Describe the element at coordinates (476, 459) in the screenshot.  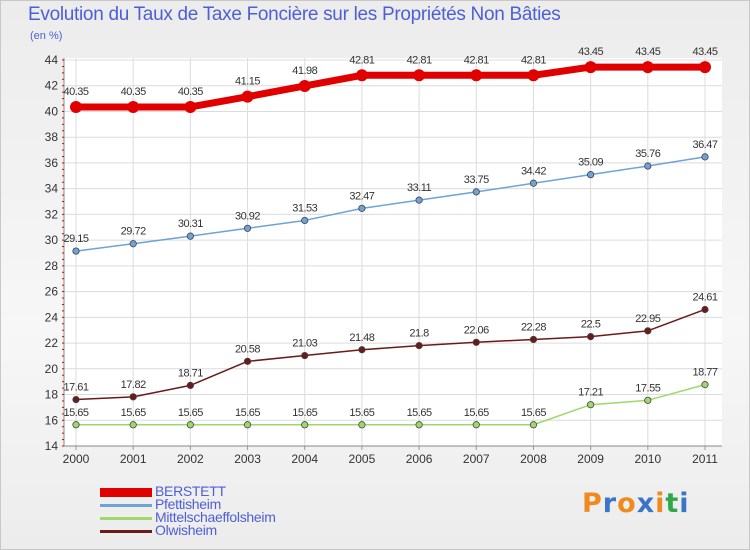
I see `x-tick-label: 2007` at that location.